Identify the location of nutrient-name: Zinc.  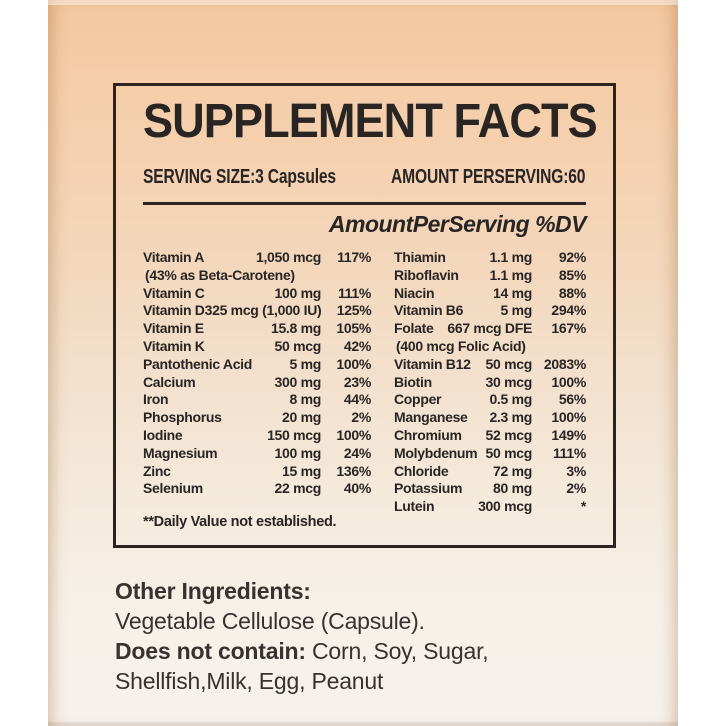
(157, 470).